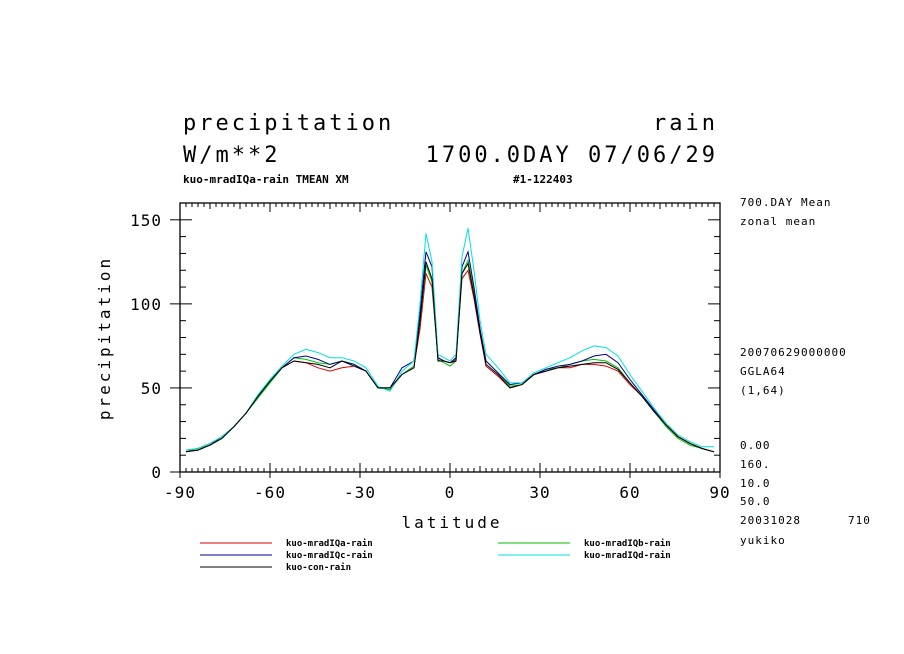 This screenshot has height=654, width=904. Describe the element at coordinates (104, 338) in the screenshot. I see `y-axis-label: precipitation` at that location.